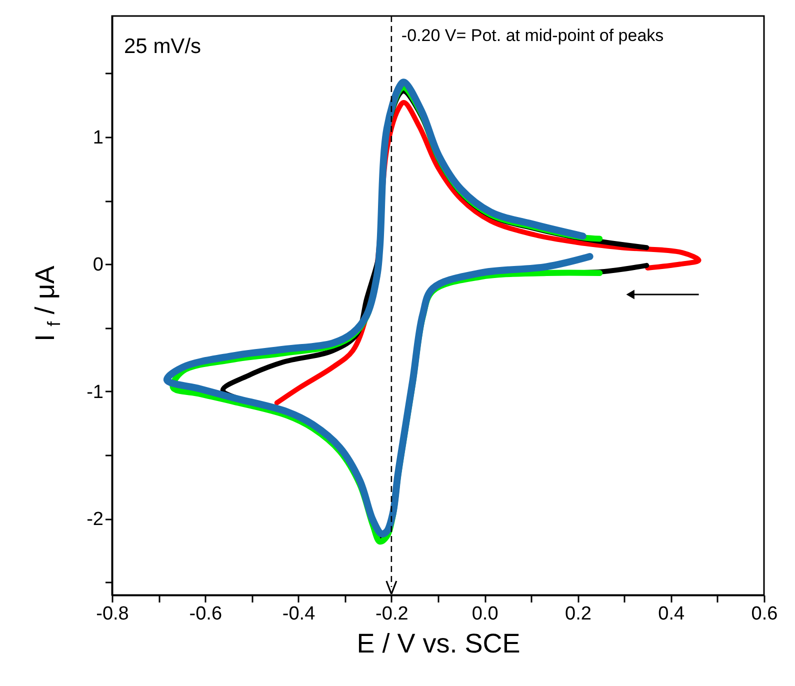  I want to click on y-tick-label: 1, so click(98, 137).